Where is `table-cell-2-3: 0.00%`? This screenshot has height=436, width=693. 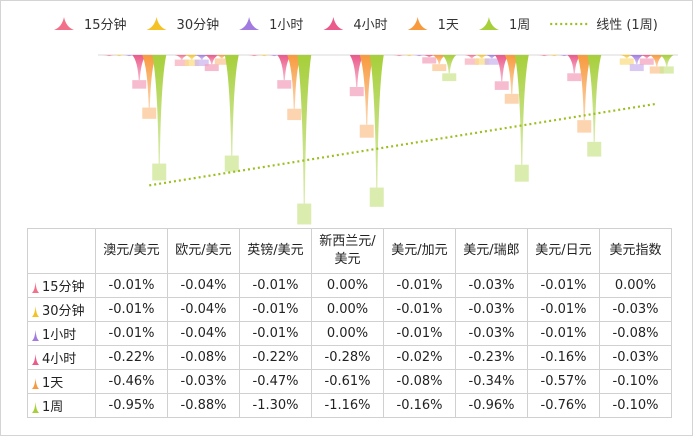 table-cell-2-3: 0.00% is located at coordinates (347, 333).